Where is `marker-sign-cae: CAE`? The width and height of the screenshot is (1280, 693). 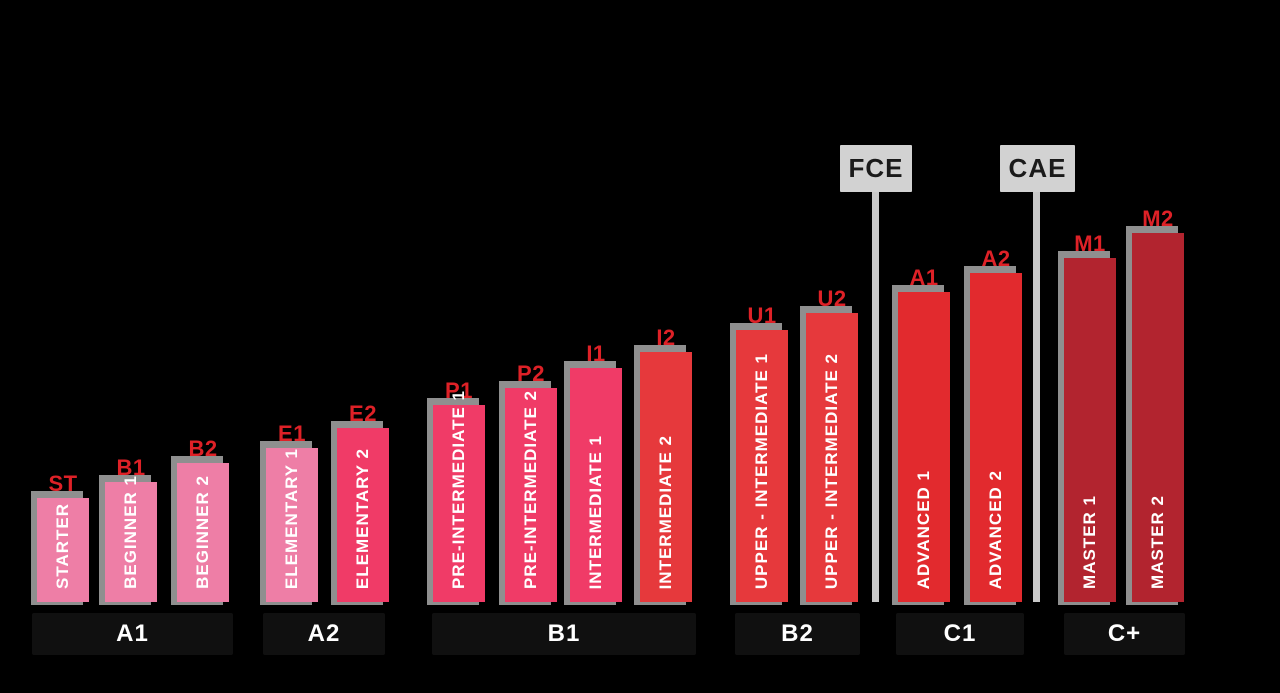
marker-sign-cae: CAE is located at coordinates (1037, 168).